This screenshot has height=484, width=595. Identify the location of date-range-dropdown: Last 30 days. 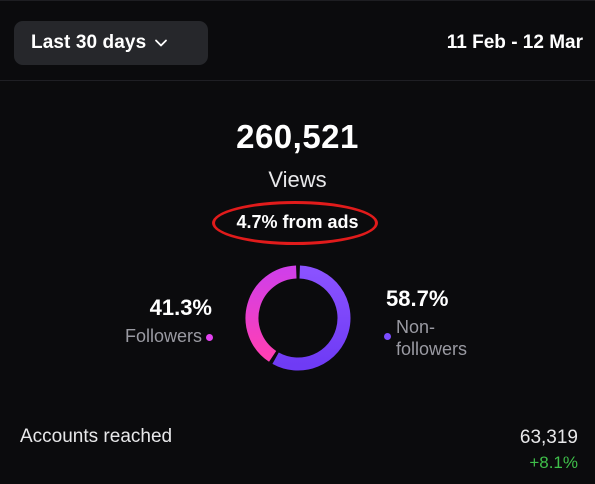
(111, 43).